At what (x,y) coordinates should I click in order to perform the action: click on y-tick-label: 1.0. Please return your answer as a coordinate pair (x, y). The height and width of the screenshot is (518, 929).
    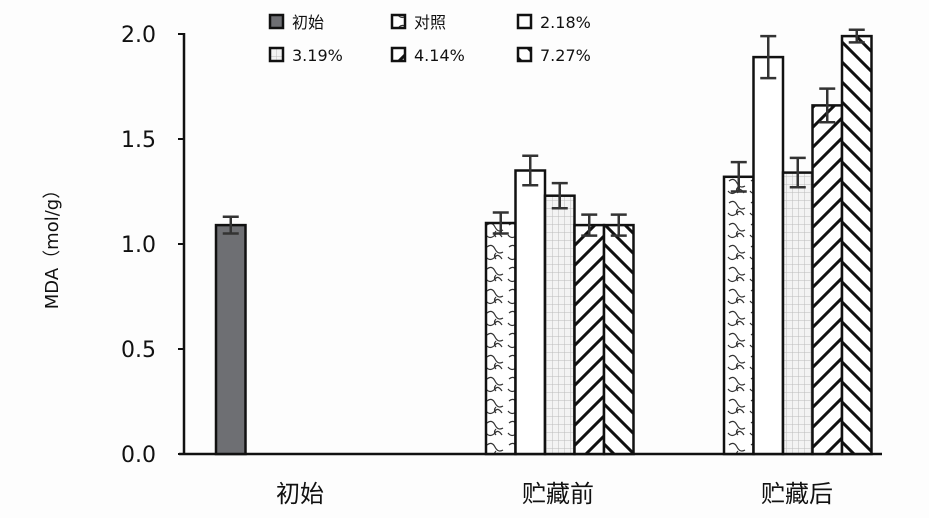
    Looking at the image, I should click on (138, 245).